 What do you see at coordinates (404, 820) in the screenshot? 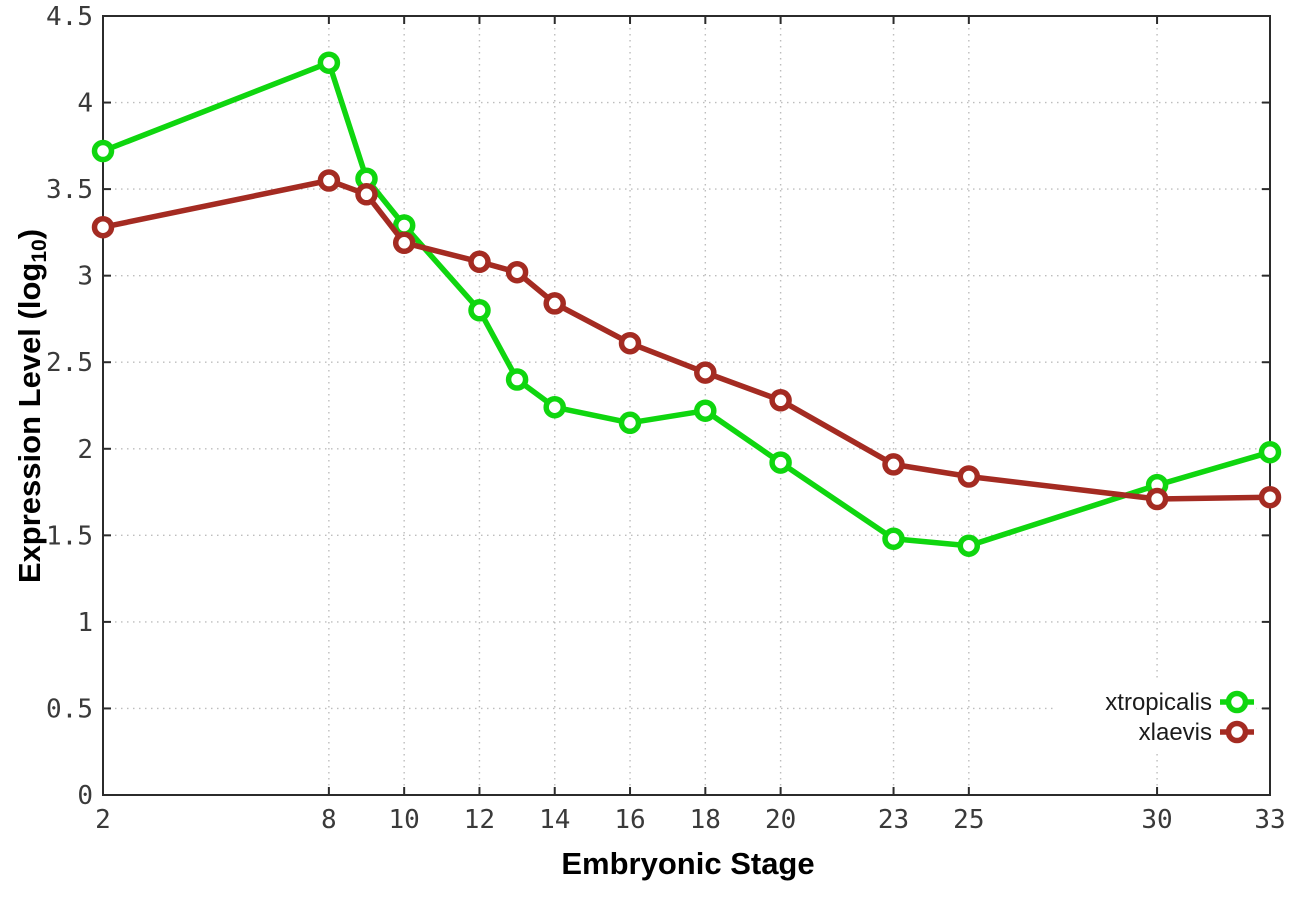
I see `x-tick-label: 10` at bounding box center [404, 820].